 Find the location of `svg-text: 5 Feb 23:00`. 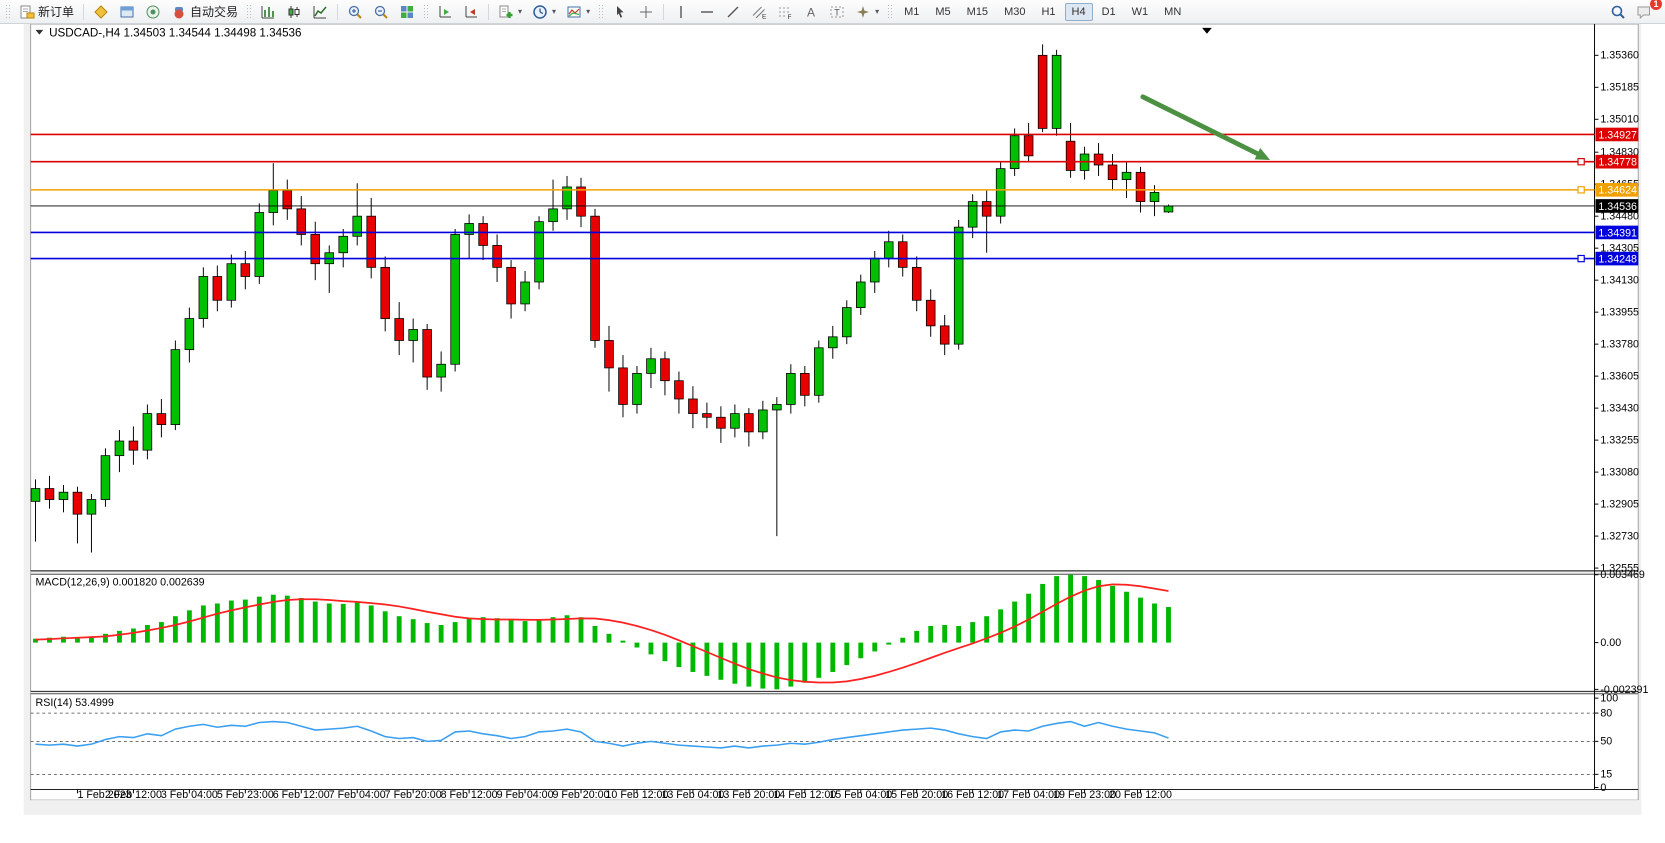

svg-text: 5 Feb 23:00 is located at coordinates (245, 795).